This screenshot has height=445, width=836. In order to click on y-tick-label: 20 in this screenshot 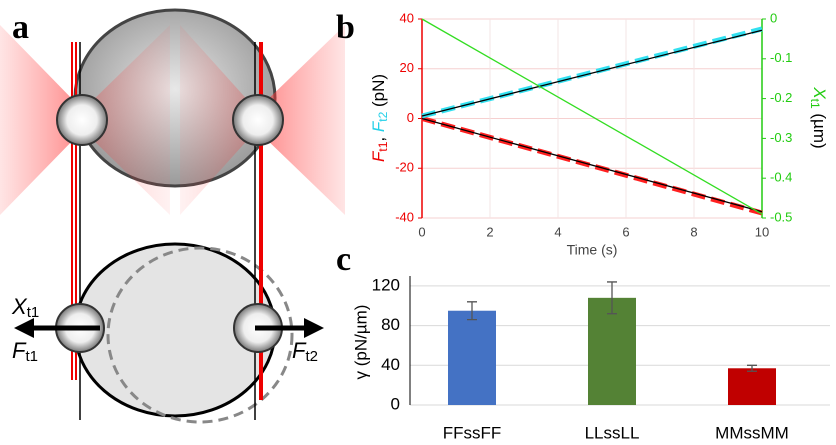, I will do `click(407, 67)`.